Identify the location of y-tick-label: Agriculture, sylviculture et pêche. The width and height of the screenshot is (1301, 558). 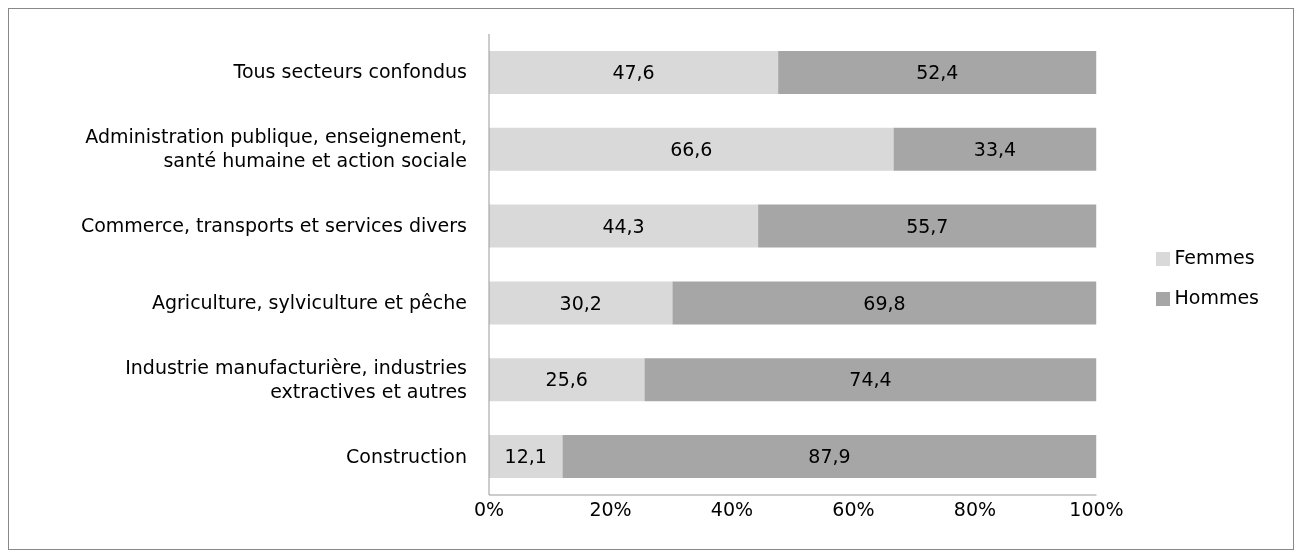
(309, 301).